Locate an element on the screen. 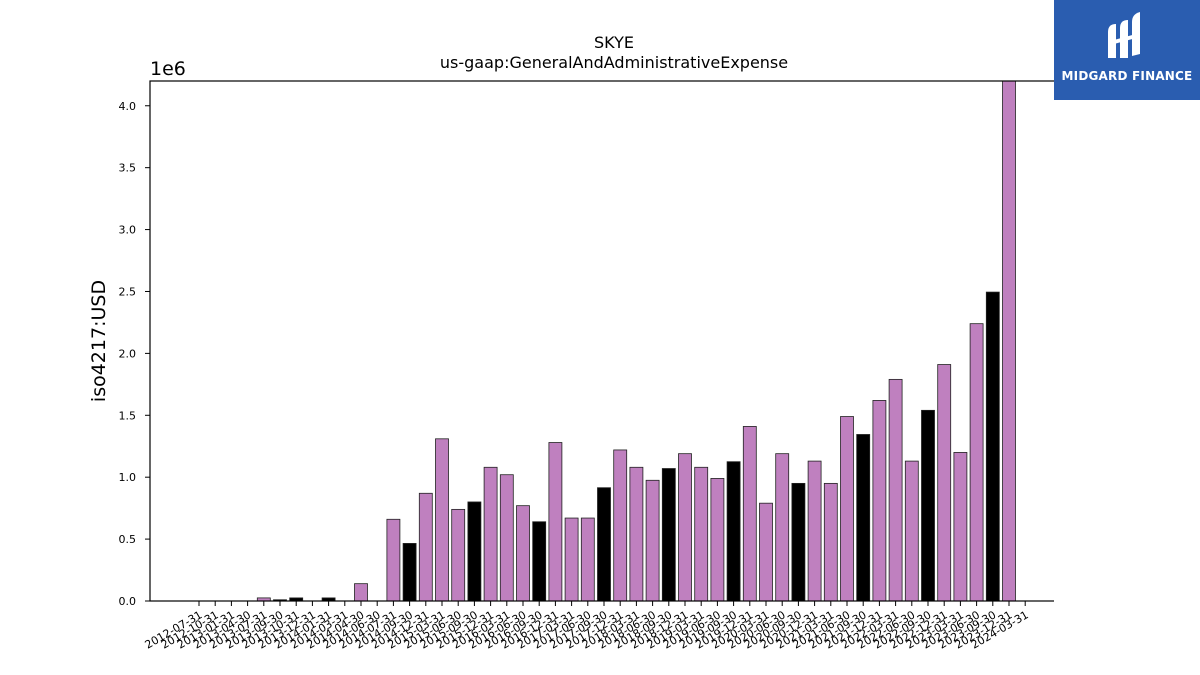 The image size is (1200, 675). y-tick-label: 0.5 is located at coordinates (128, 539).